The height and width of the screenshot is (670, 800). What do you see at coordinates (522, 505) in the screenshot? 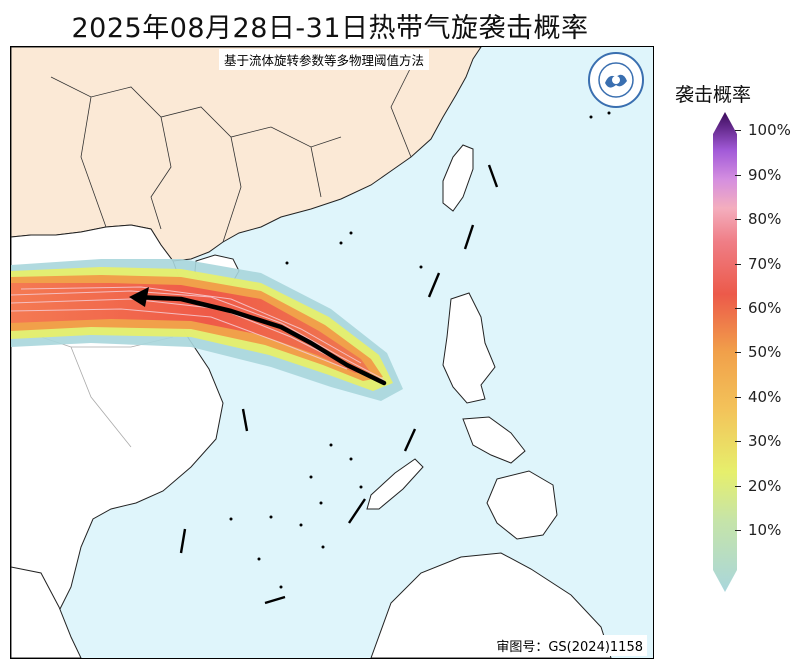
I see `mindanao-island` at bounding box center [522, 505].